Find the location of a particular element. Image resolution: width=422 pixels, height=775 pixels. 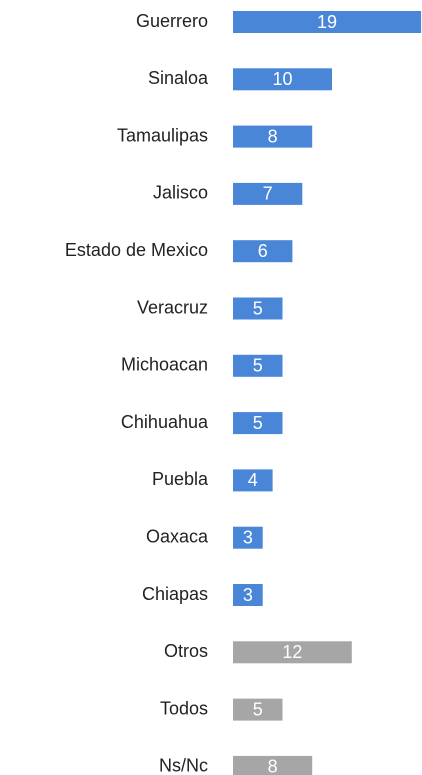

value-label: 7 is located at coordinates (268, 194).